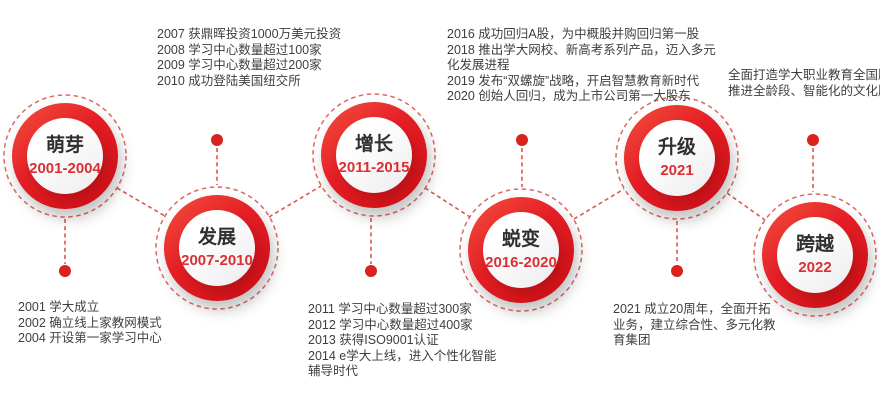 Image resolution: width=880 pixels, height=401 pixels. I want to click on detail-line: 2016 成功回归A股，为中概股并购回归第一股, so click(573, 34).